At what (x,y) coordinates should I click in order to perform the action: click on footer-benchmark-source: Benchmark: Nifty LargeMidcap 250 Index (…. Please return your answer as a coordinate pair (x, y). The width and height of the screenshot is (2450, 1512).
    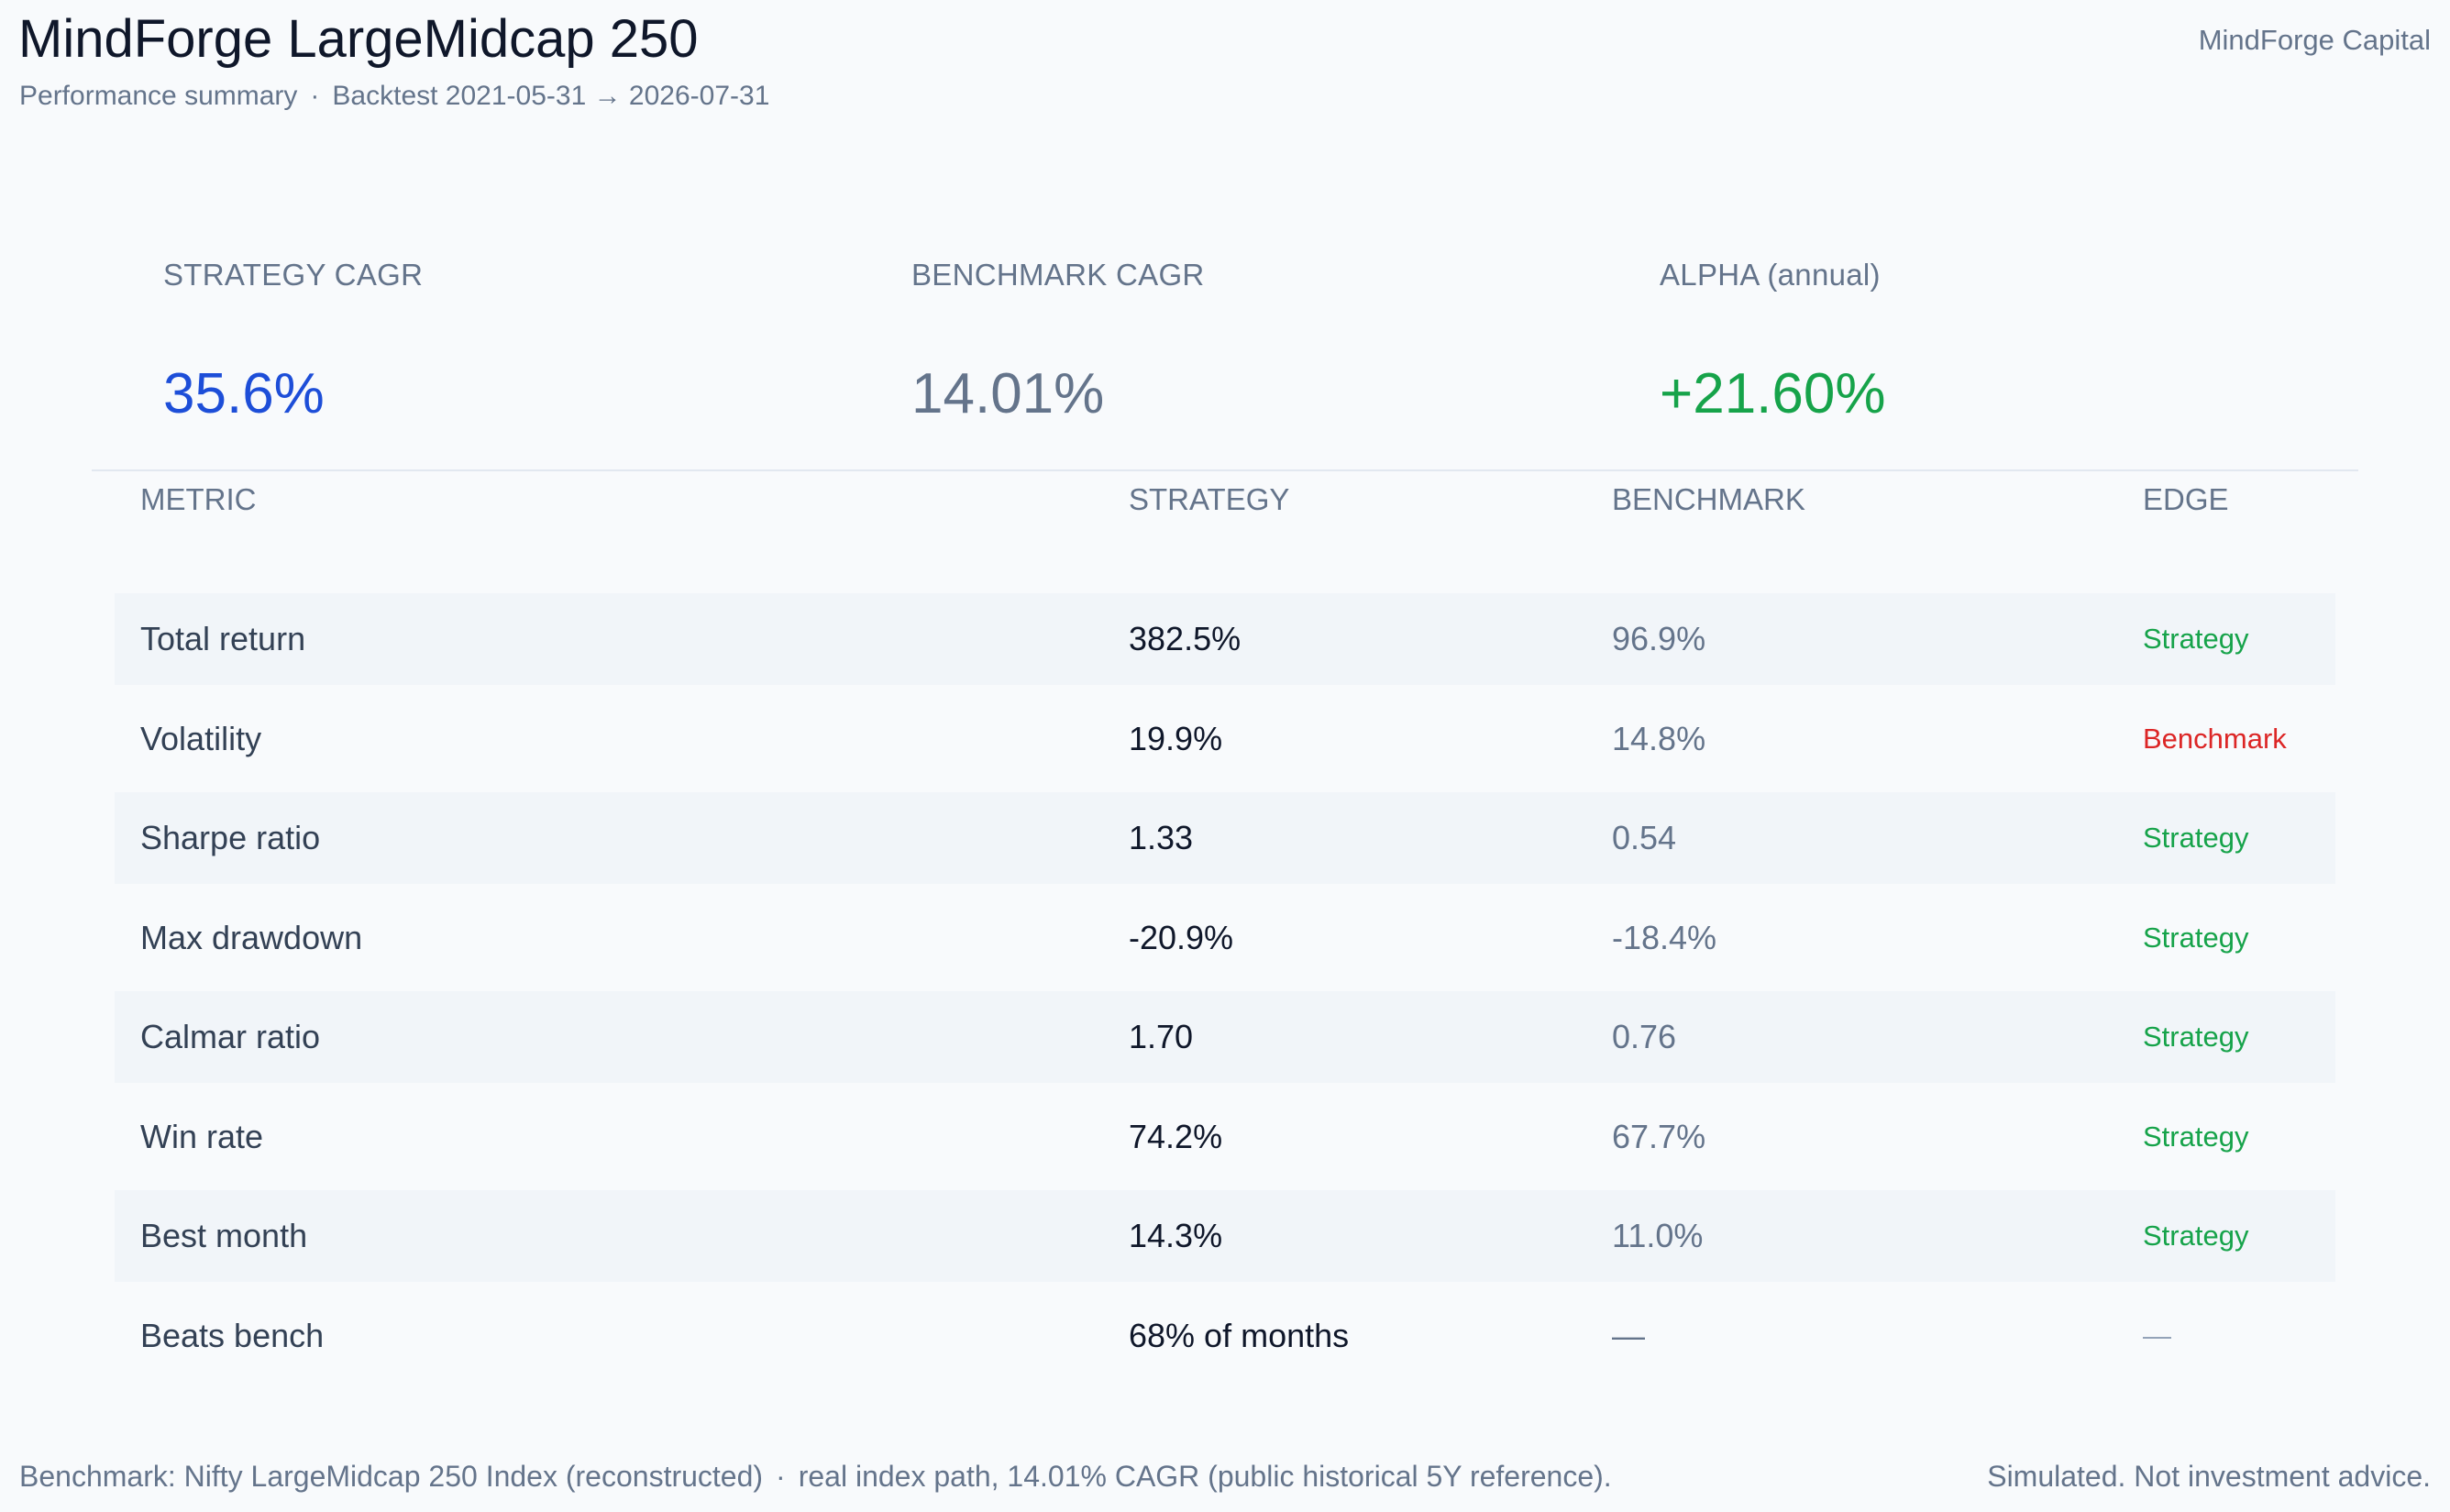
    Looking at the image, I should click on (391, 1476).